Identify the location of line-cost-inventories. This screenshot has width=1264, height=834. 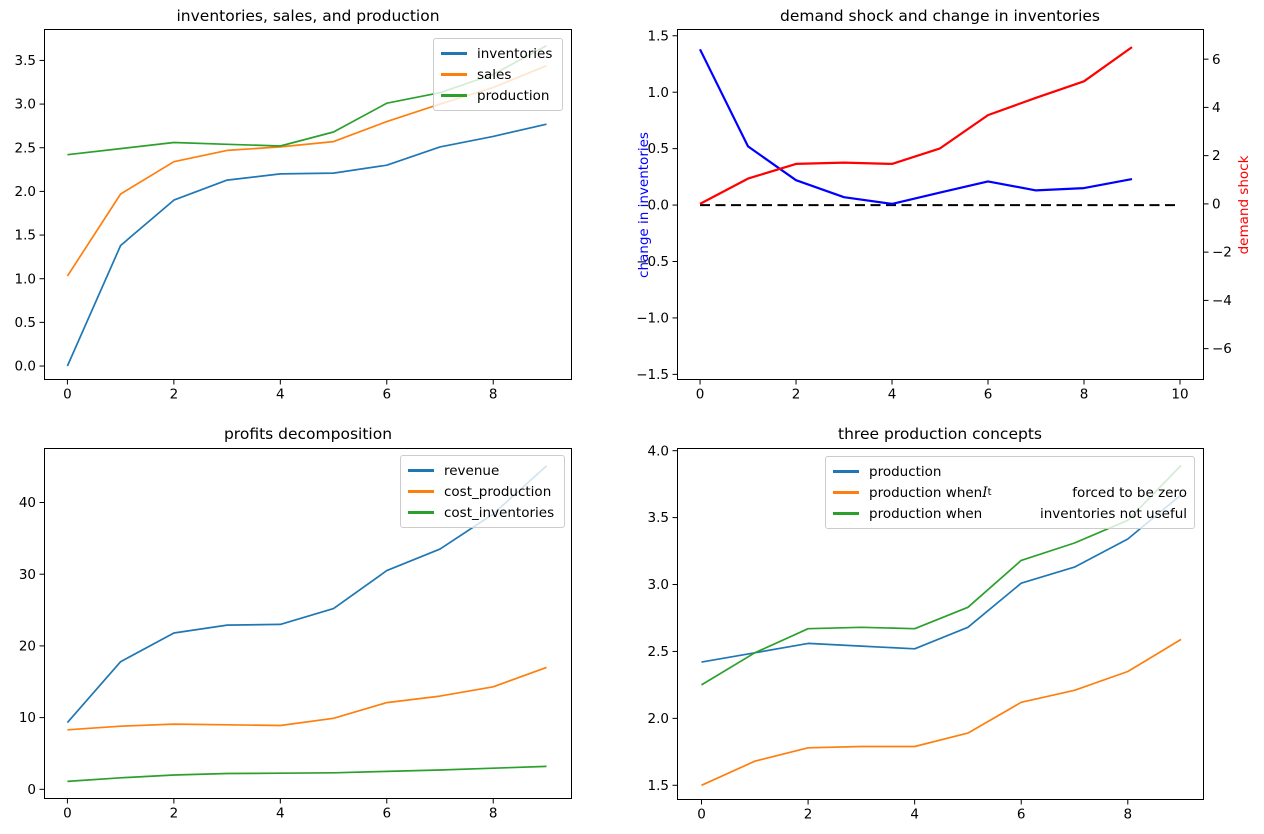
(307, 774).